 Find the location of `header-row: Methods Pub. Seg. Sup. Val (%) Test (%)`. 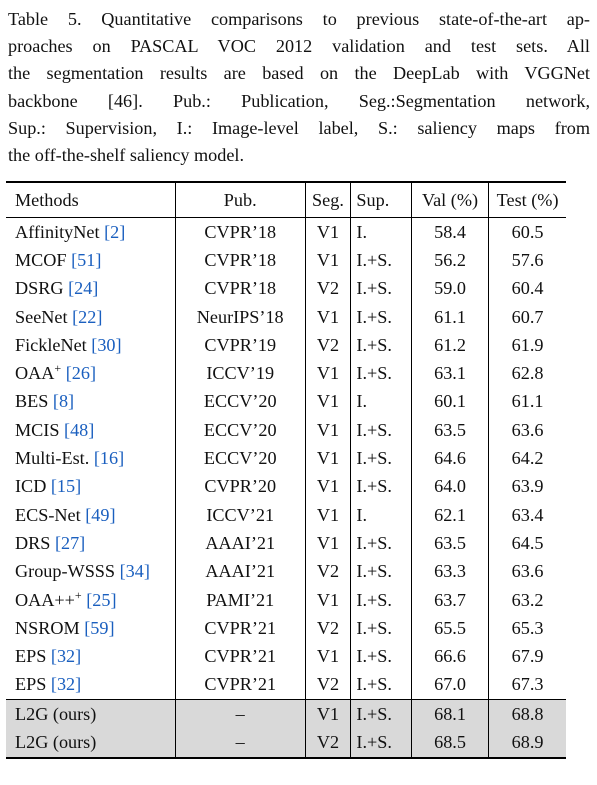

header-row: Methods Pub. Seg. Sup. Val (%) Test (%) is located at coordinates (286, 200).